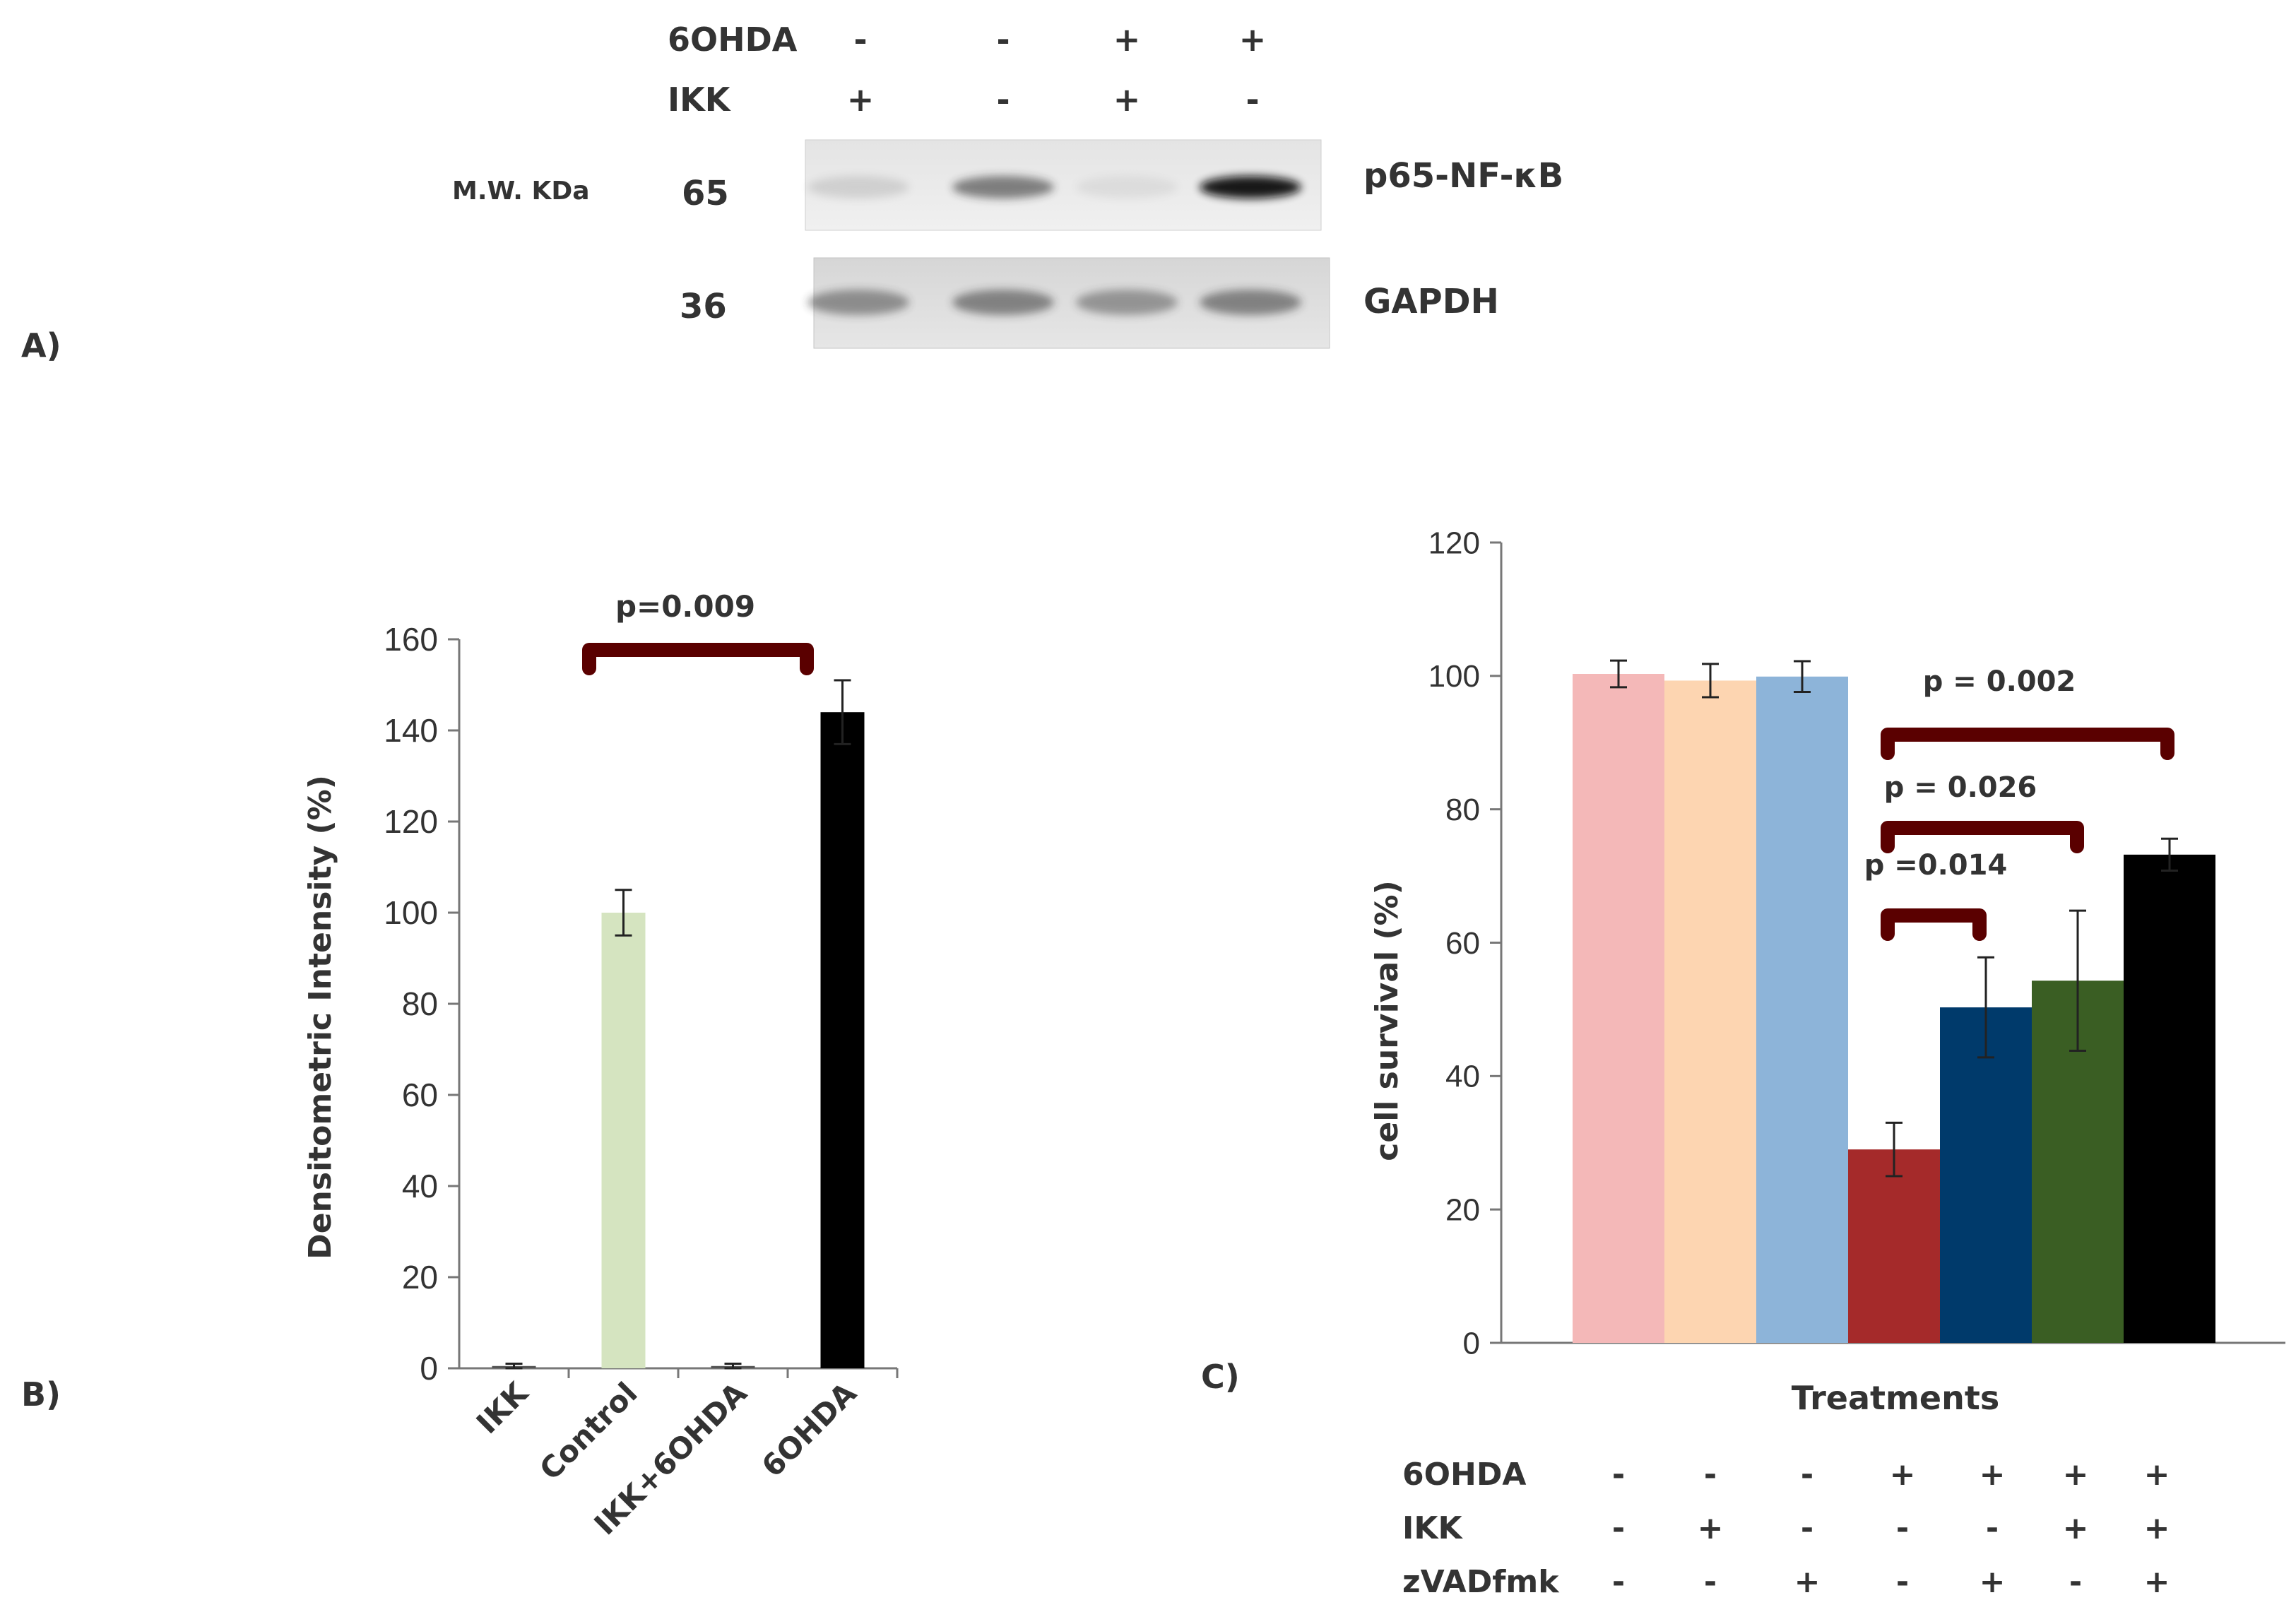 This screenshot has height=1624, width=2296. I want to click on treatment-sign-r0-c1: -, so click(1711, 1475).